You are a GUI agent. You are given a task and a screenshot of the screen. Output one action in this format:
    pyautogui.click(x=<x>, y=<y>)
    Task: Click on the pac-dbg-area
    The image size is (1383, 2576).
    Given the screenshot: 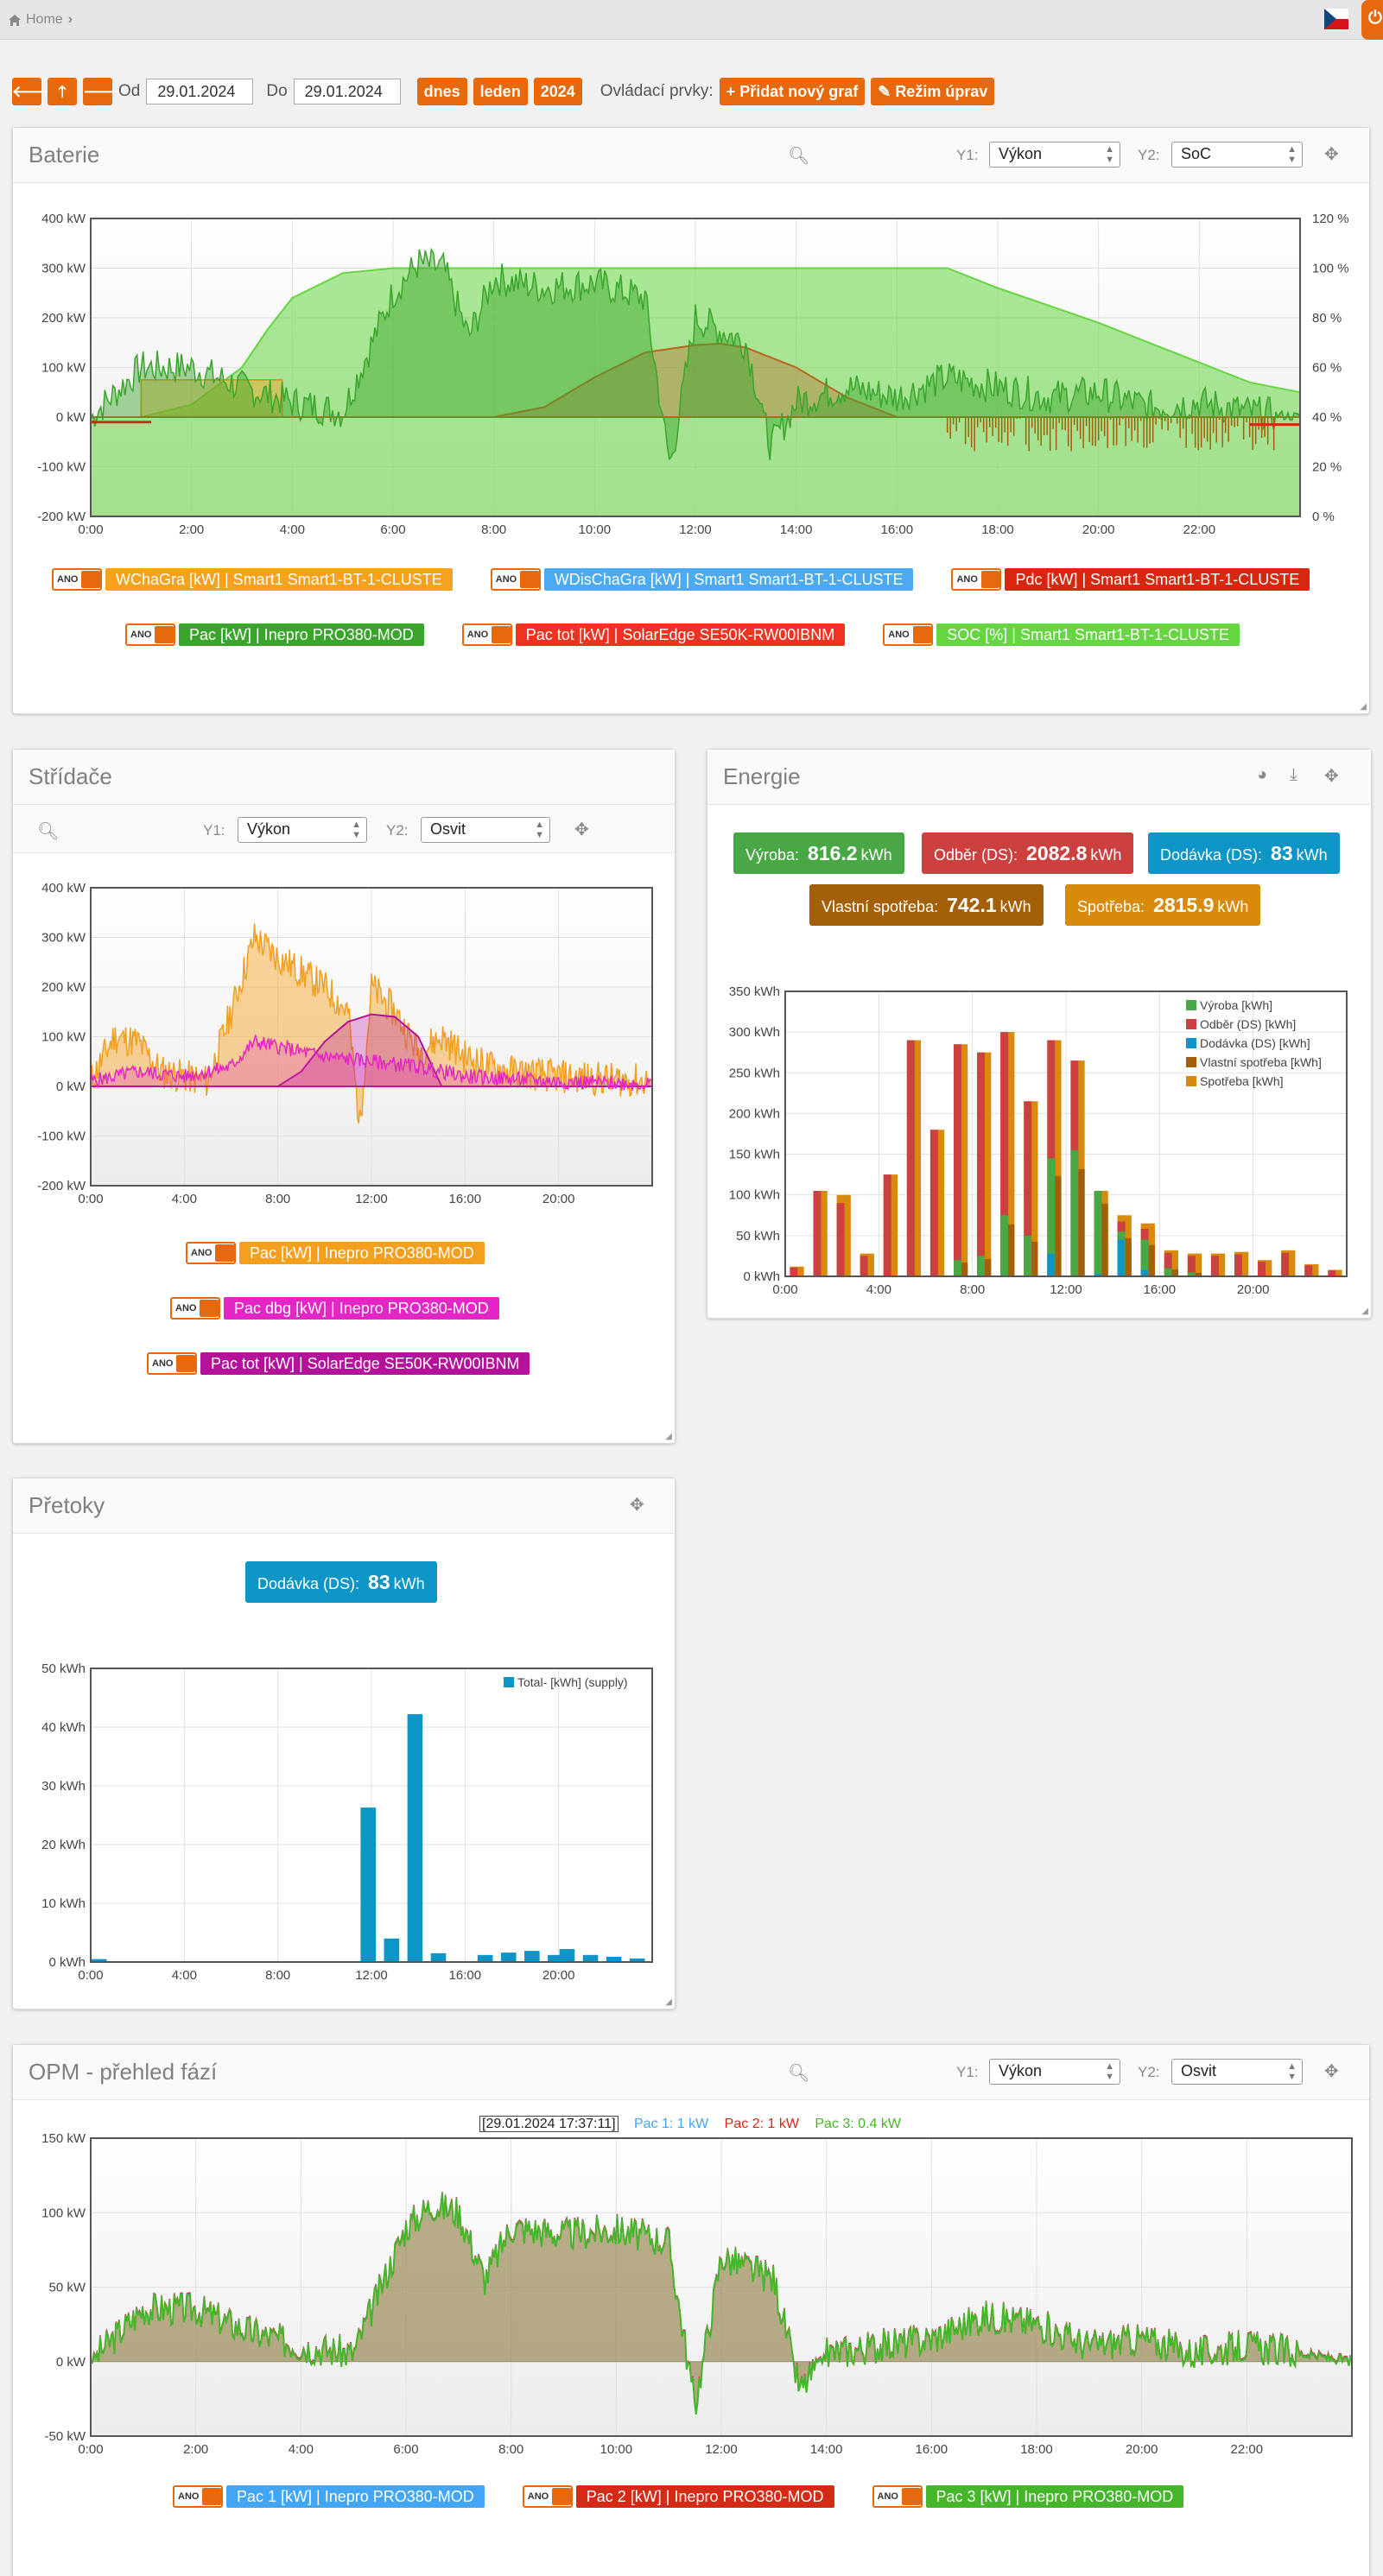 What is the action you would take?
    pyautogui.click(x=371, y=1063)
    